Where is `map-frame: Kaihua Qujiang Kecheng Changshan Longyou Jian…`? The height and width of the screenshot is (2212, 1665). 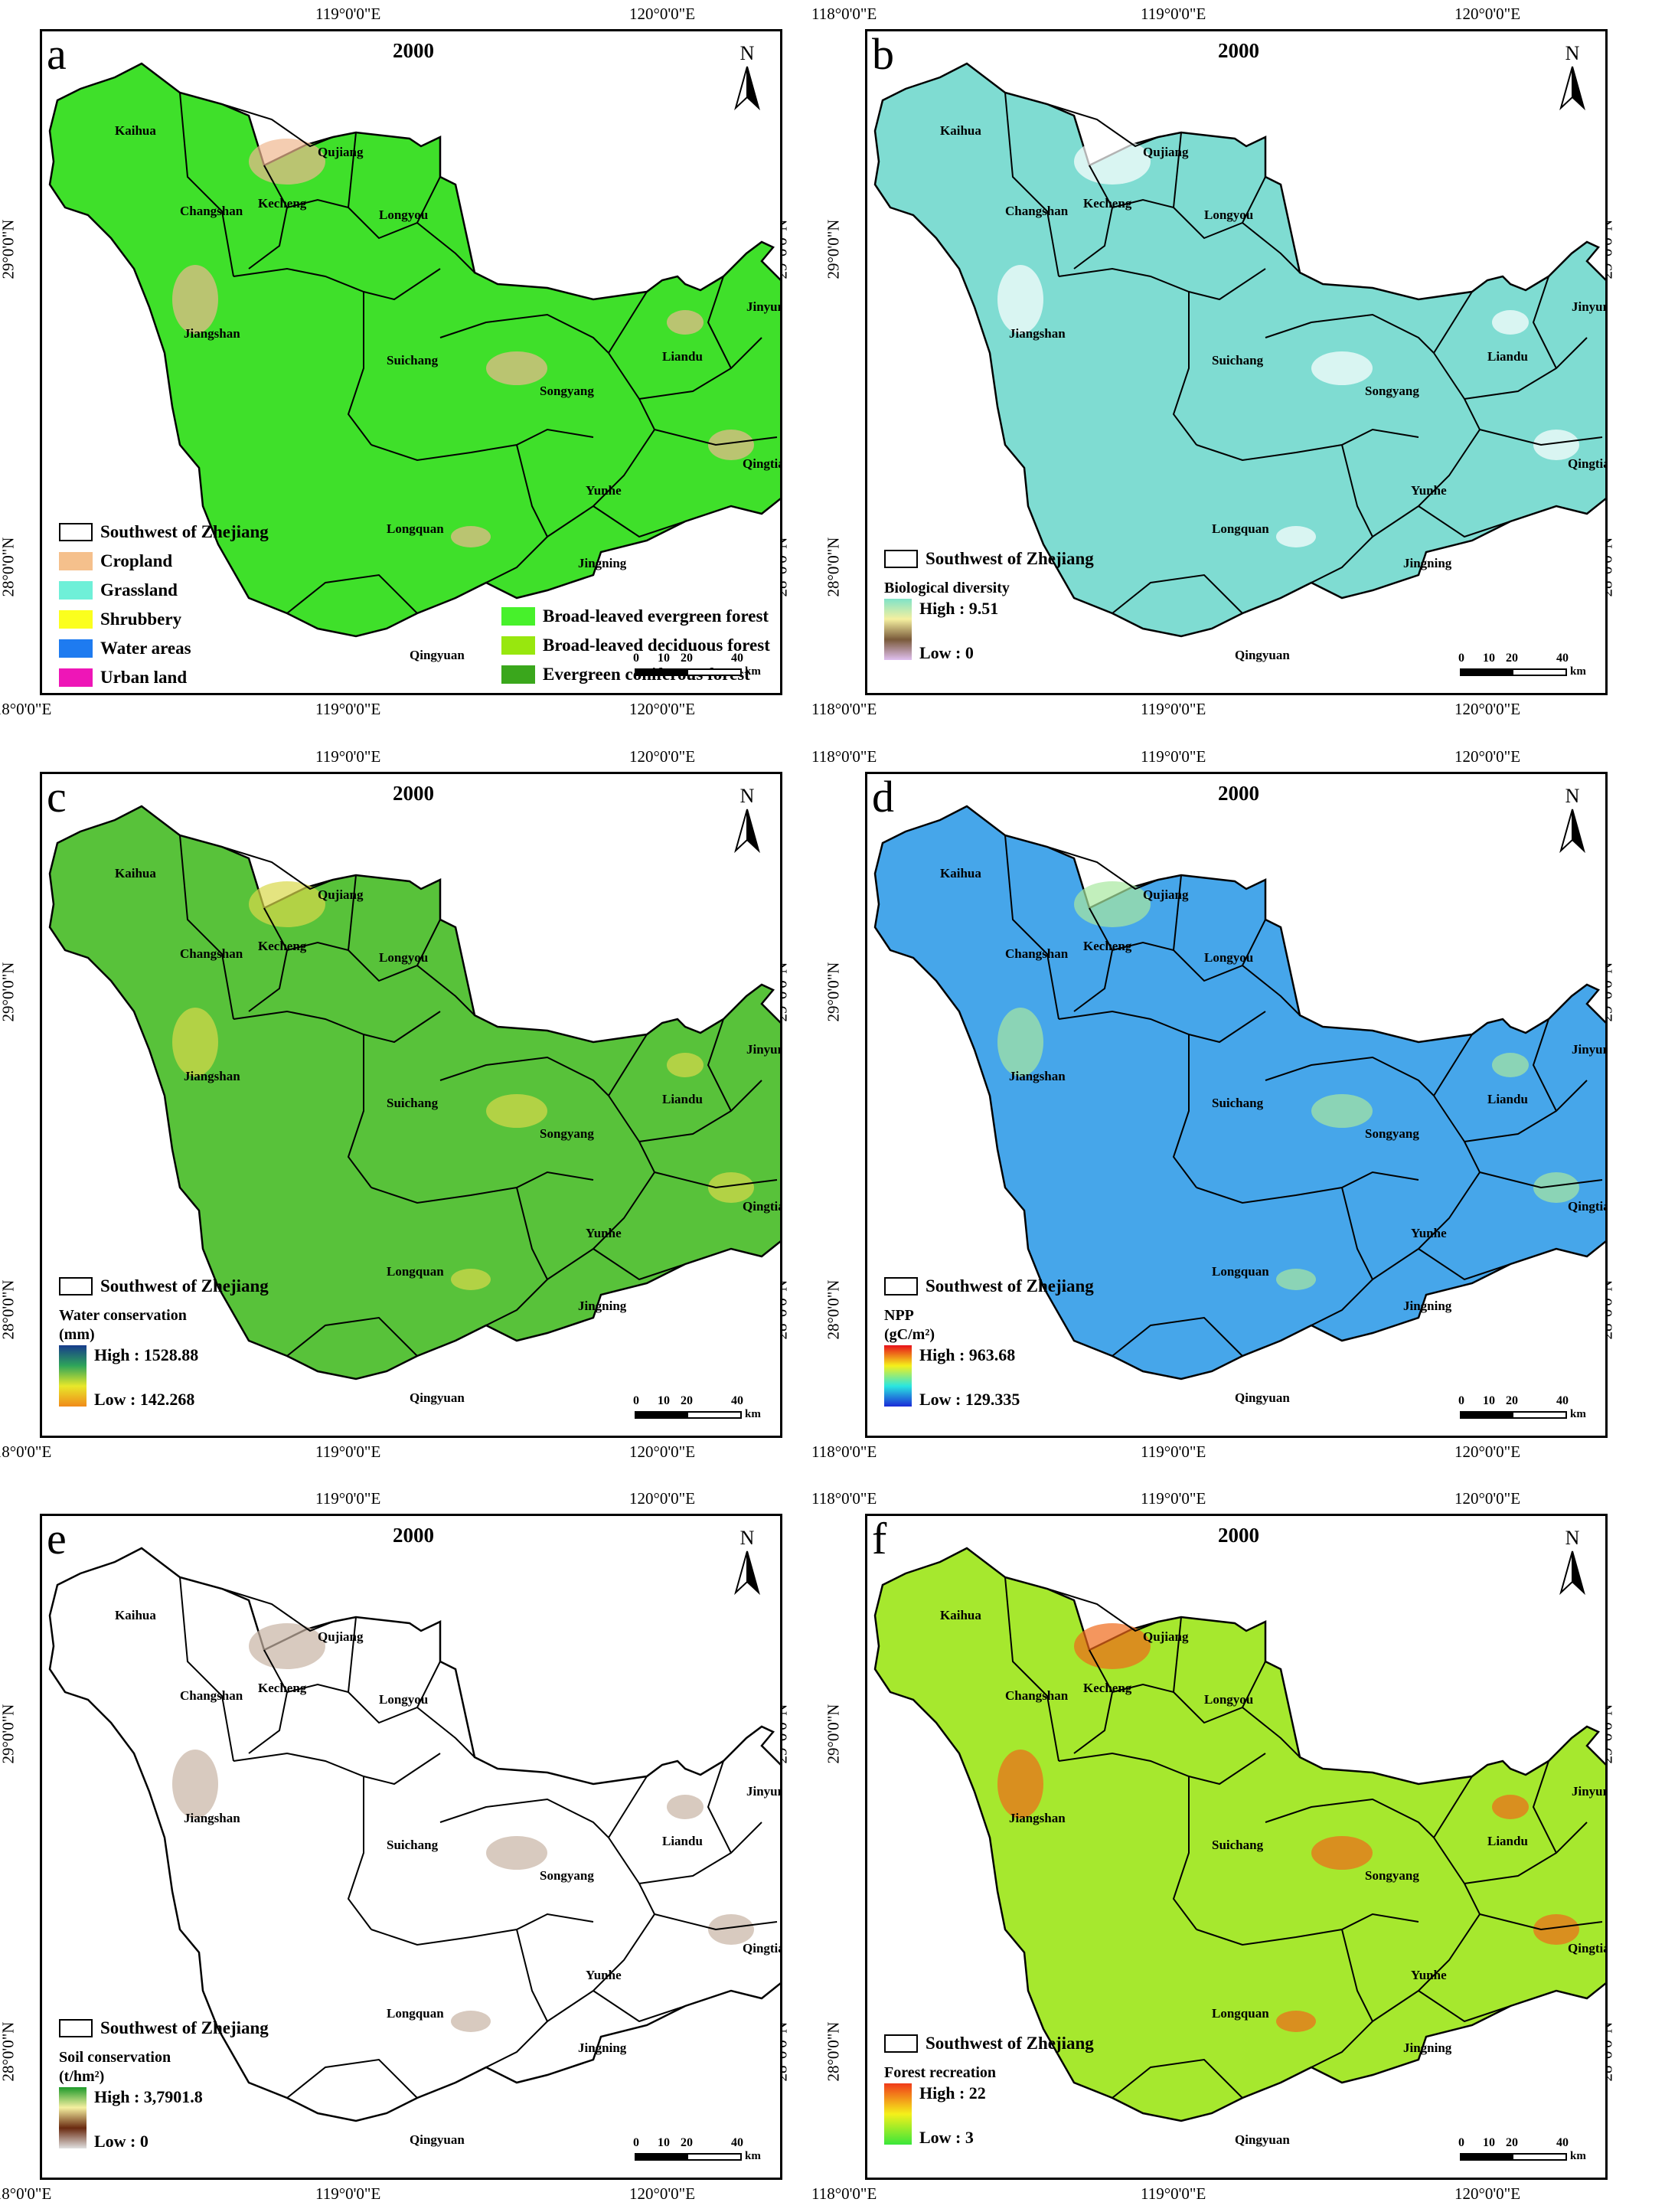 map-frame: Kaihua Qujiang Kecheng Changshan Longyou Jian… is located at coordinates (1236, 362).